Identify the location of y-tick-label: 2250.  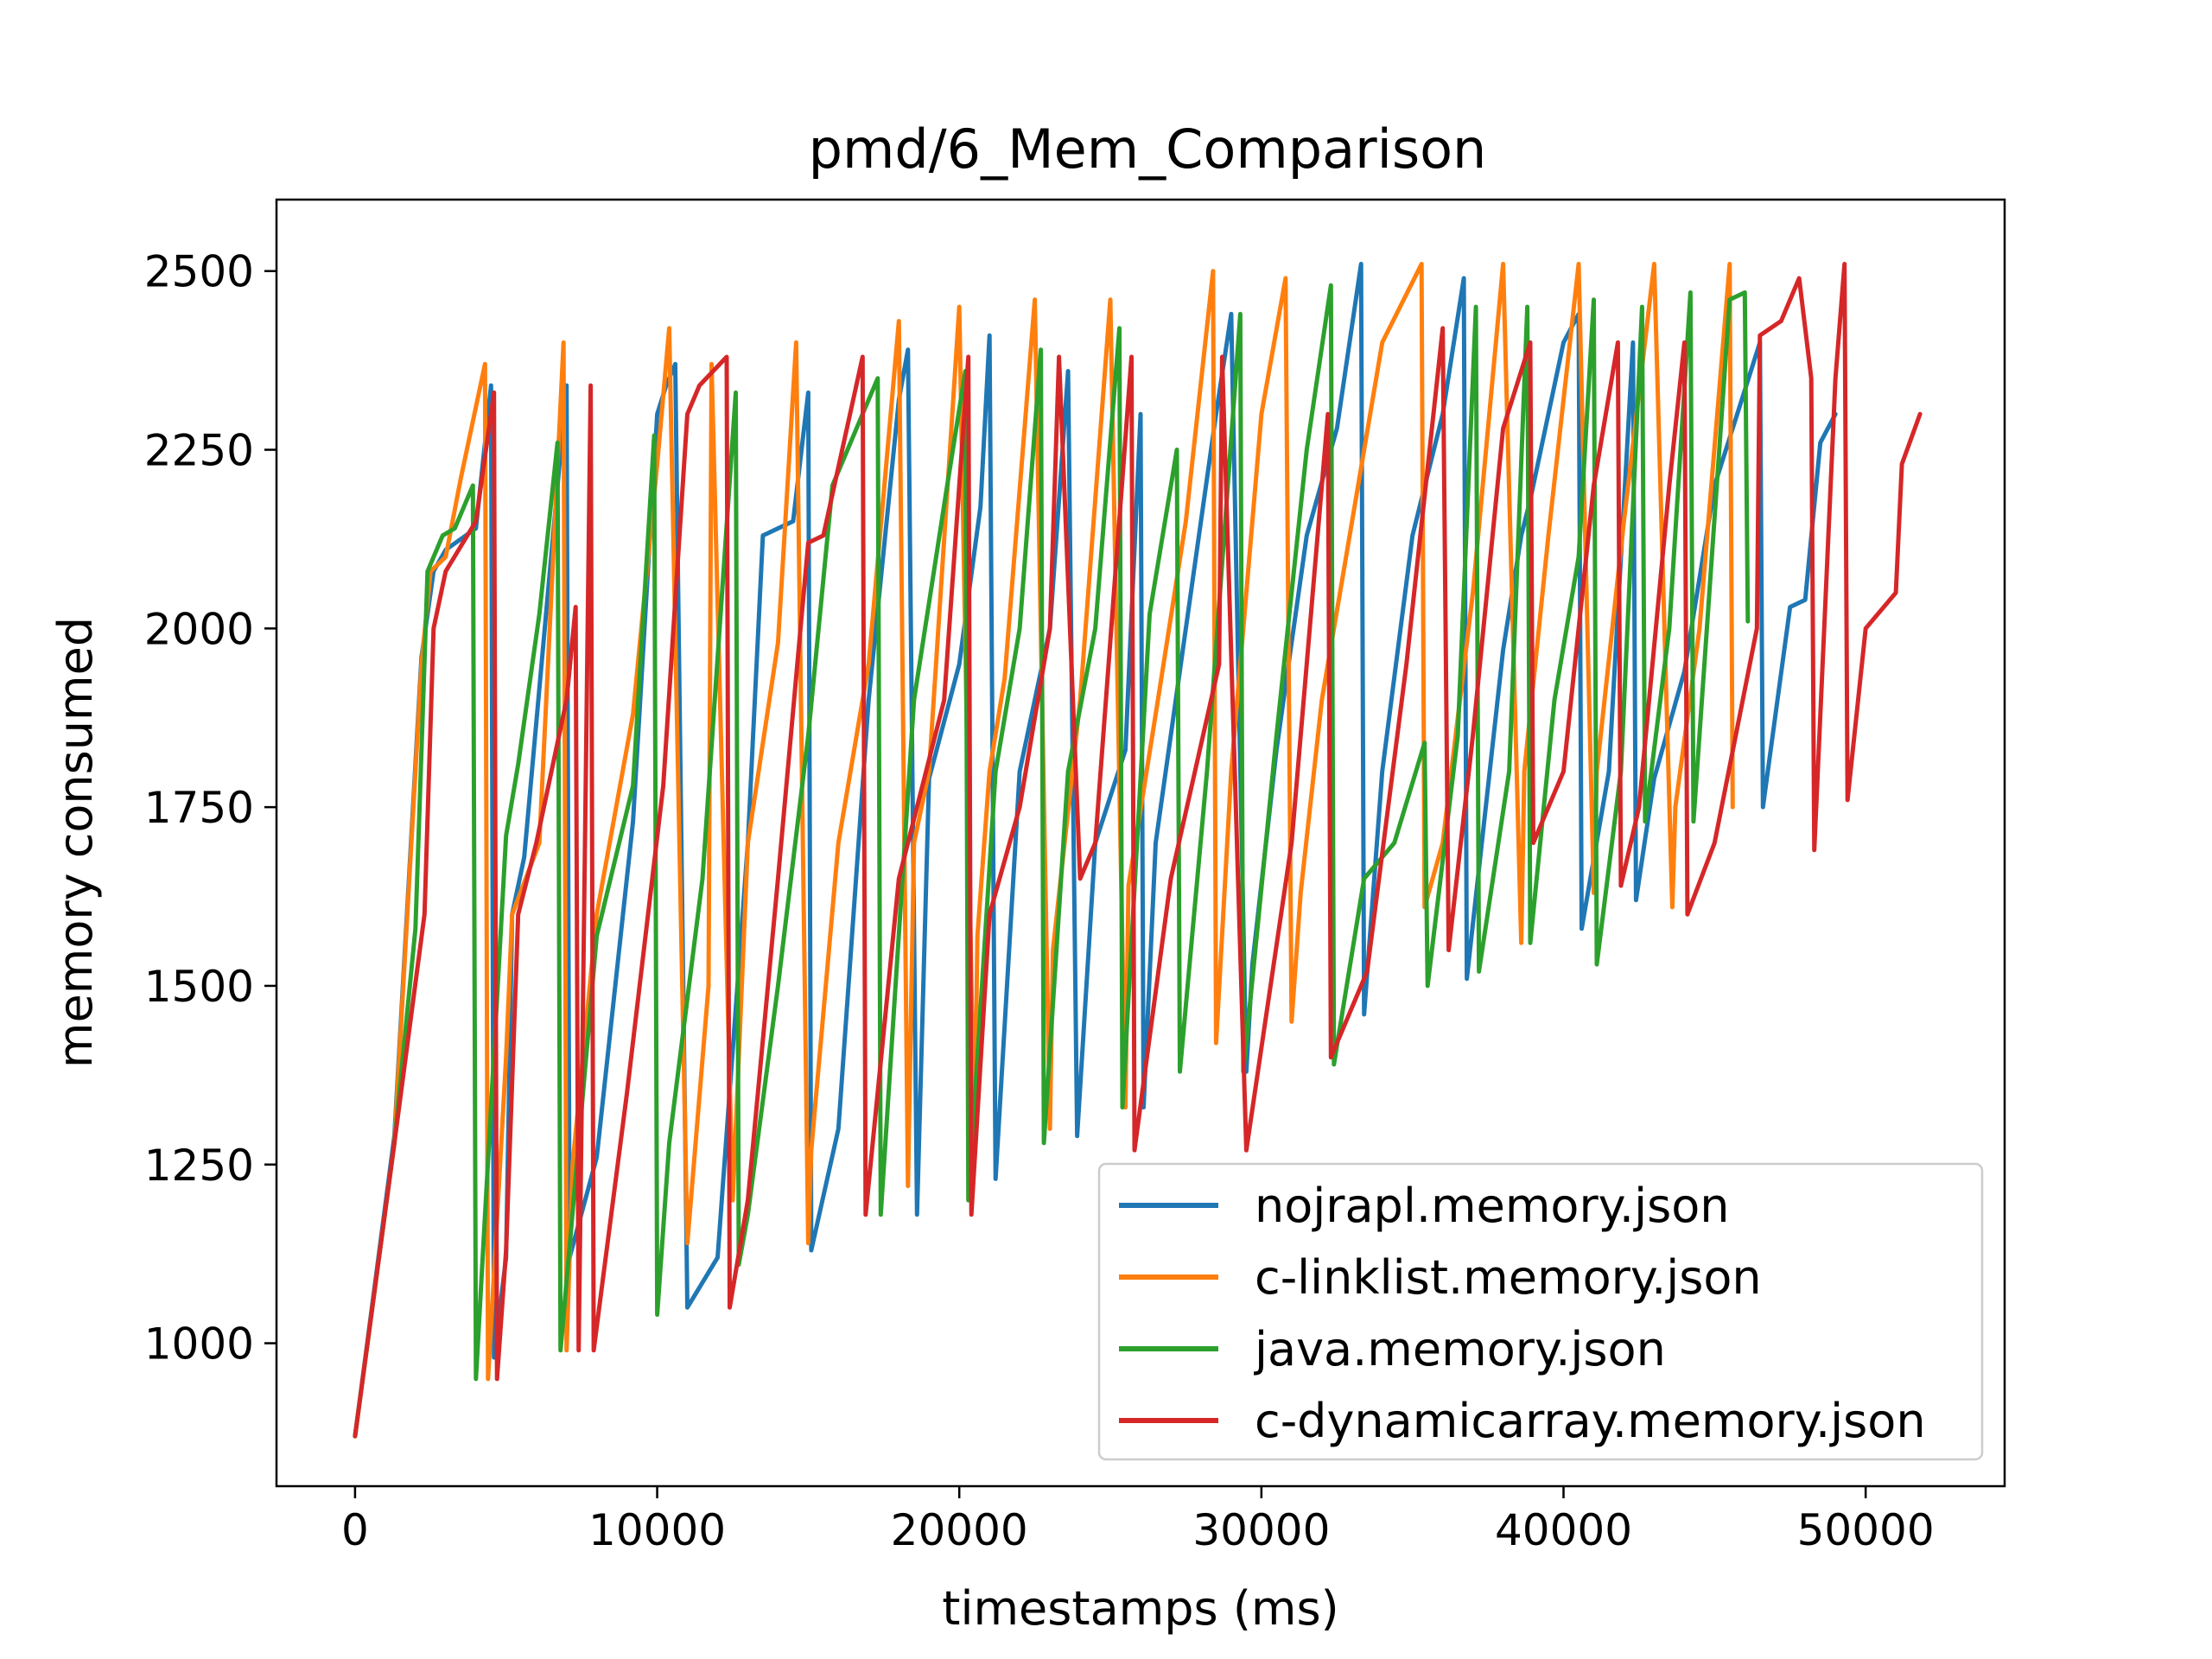
(199, 451).